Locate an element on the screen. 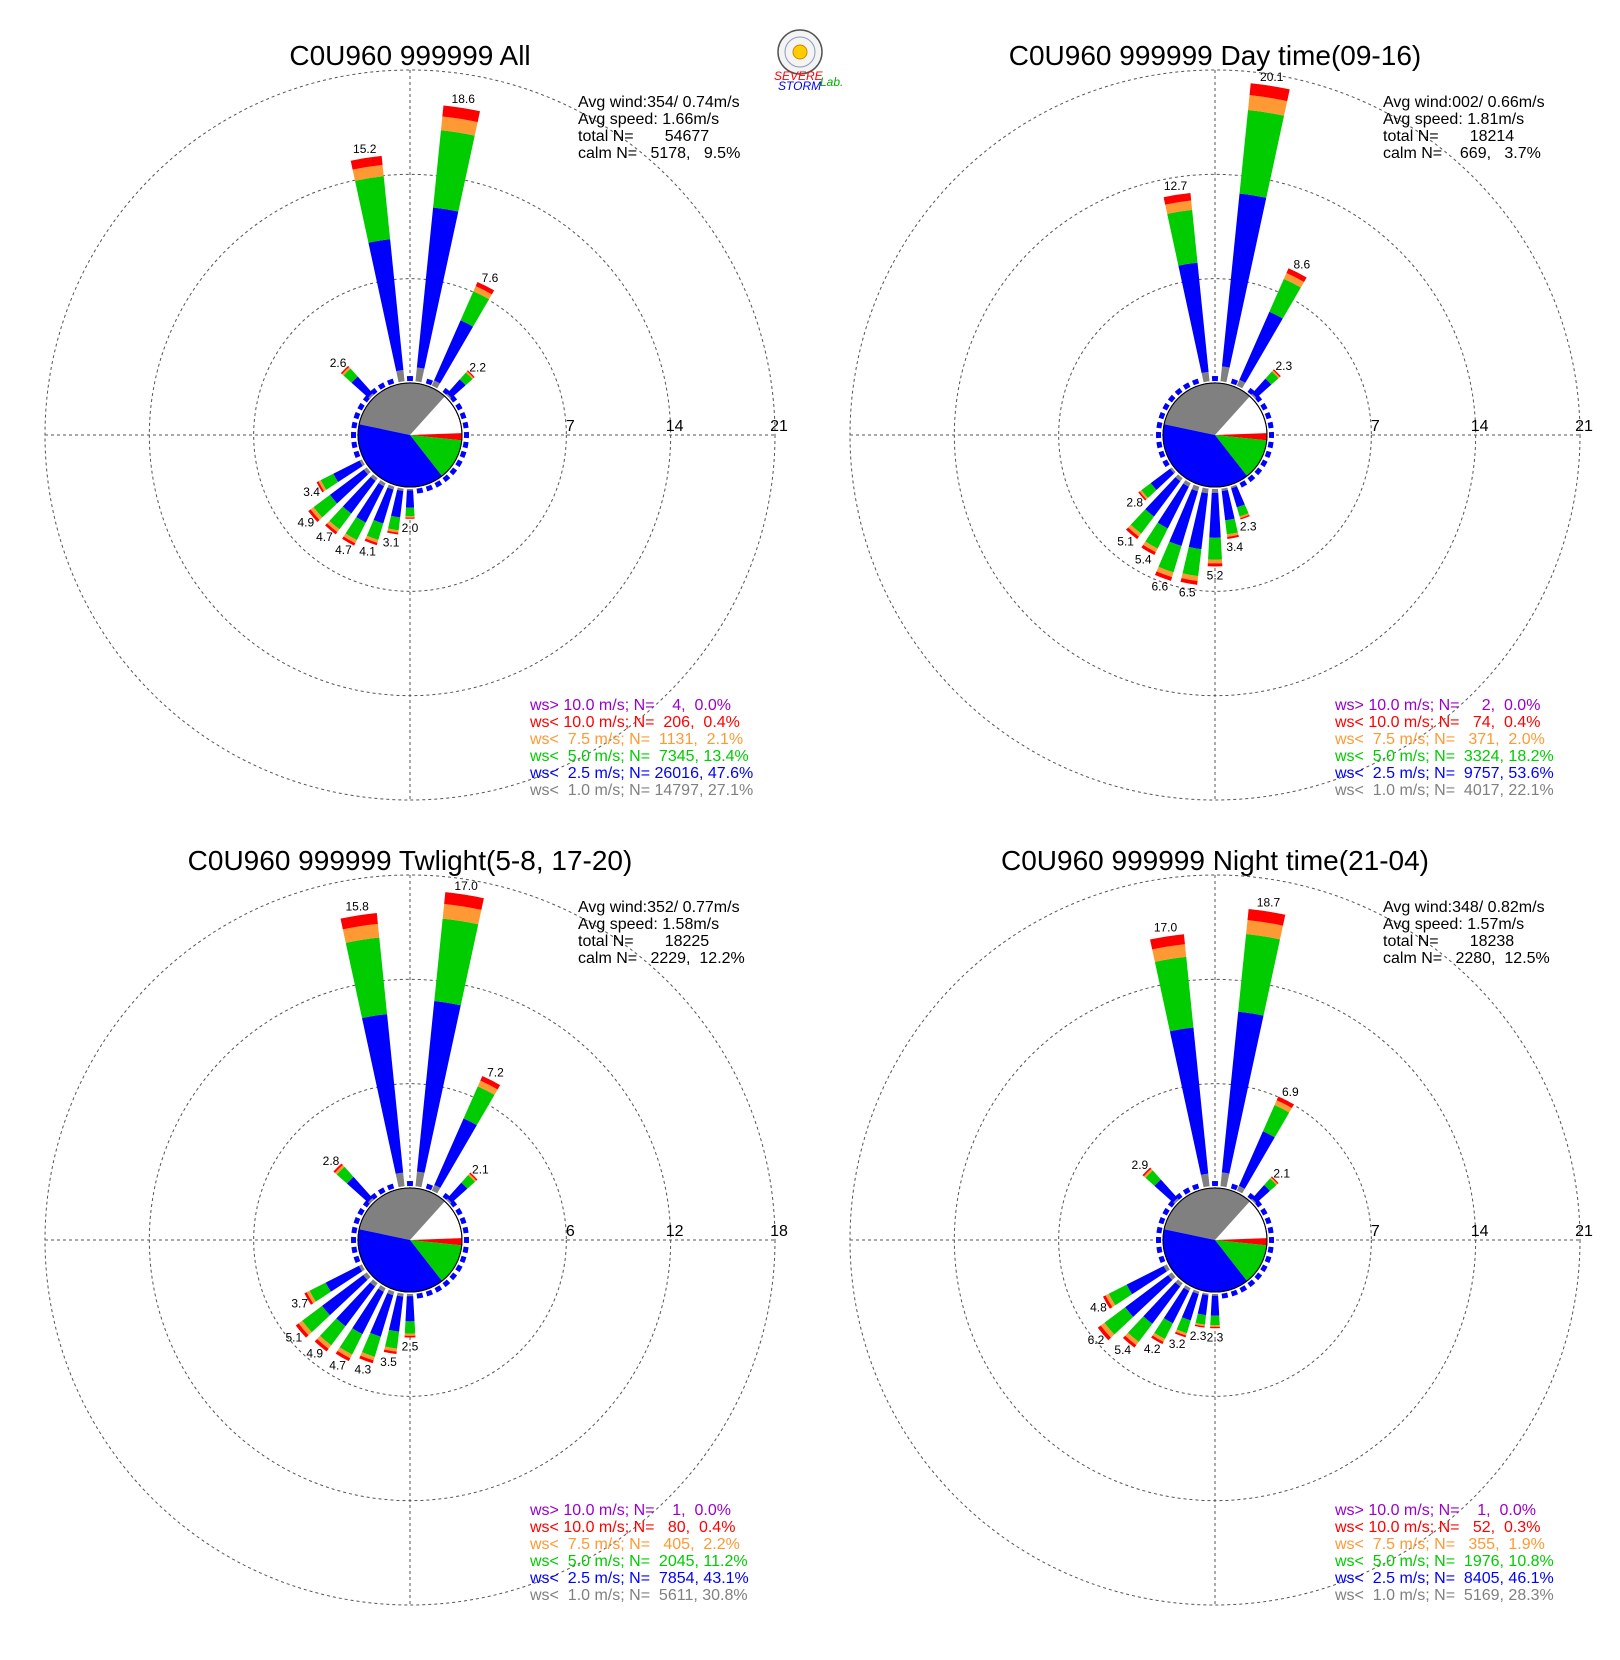  stat-calm: calm N= 2229, 12.2% is located at coordinates (661, 958).